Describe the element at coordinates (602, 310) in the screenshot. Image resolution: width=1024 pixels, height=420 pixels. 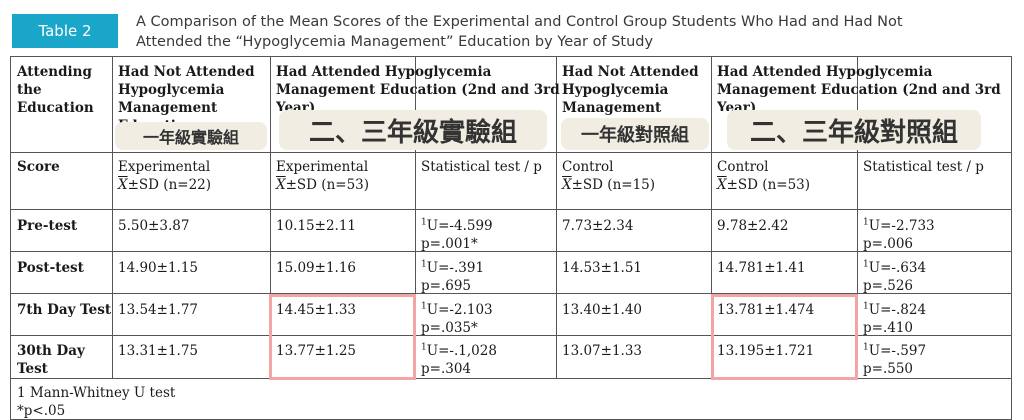
I see `cell-ctl1: 13.40±1.40` at that location.